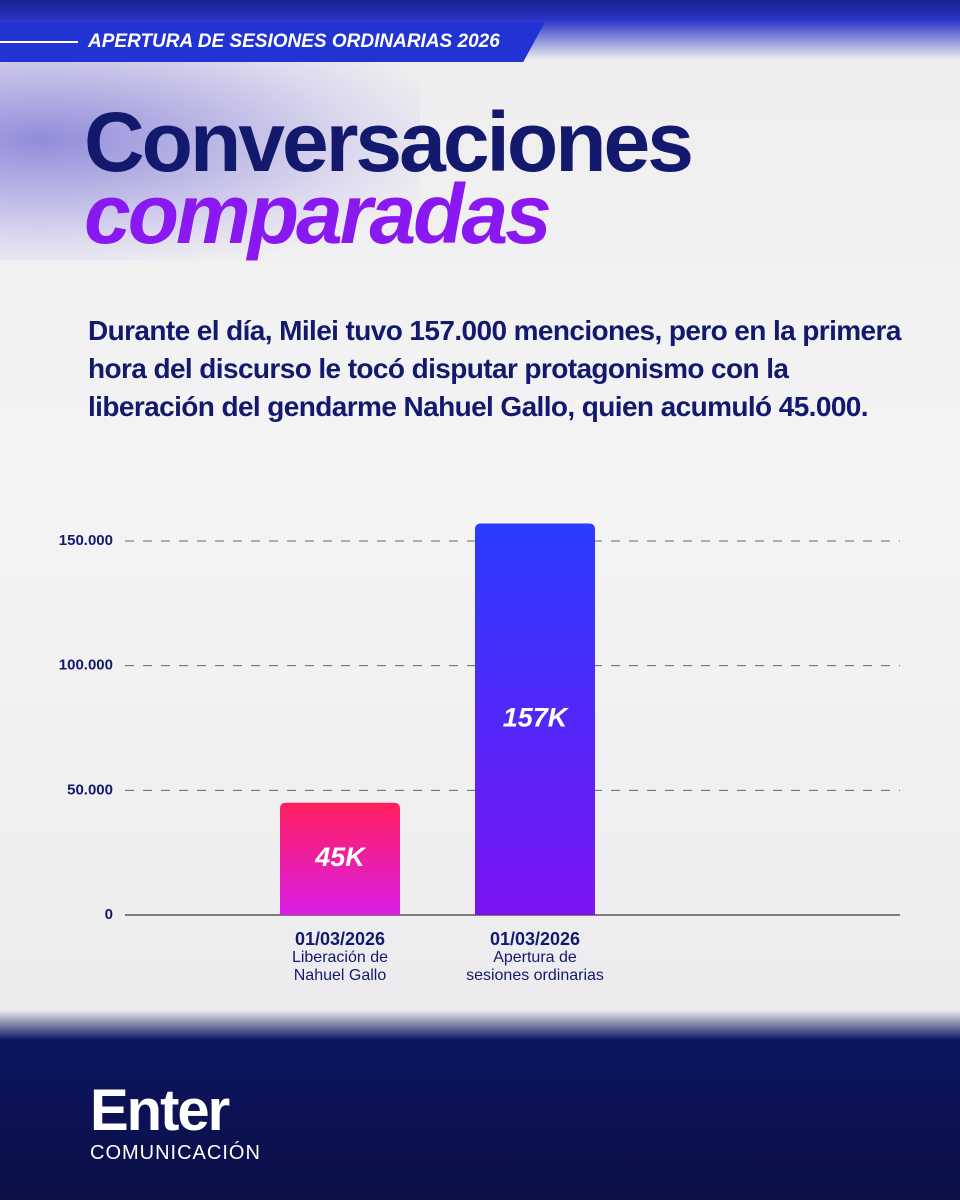  I want to click on x-tick-label: Liberación de, so click(340, 957).